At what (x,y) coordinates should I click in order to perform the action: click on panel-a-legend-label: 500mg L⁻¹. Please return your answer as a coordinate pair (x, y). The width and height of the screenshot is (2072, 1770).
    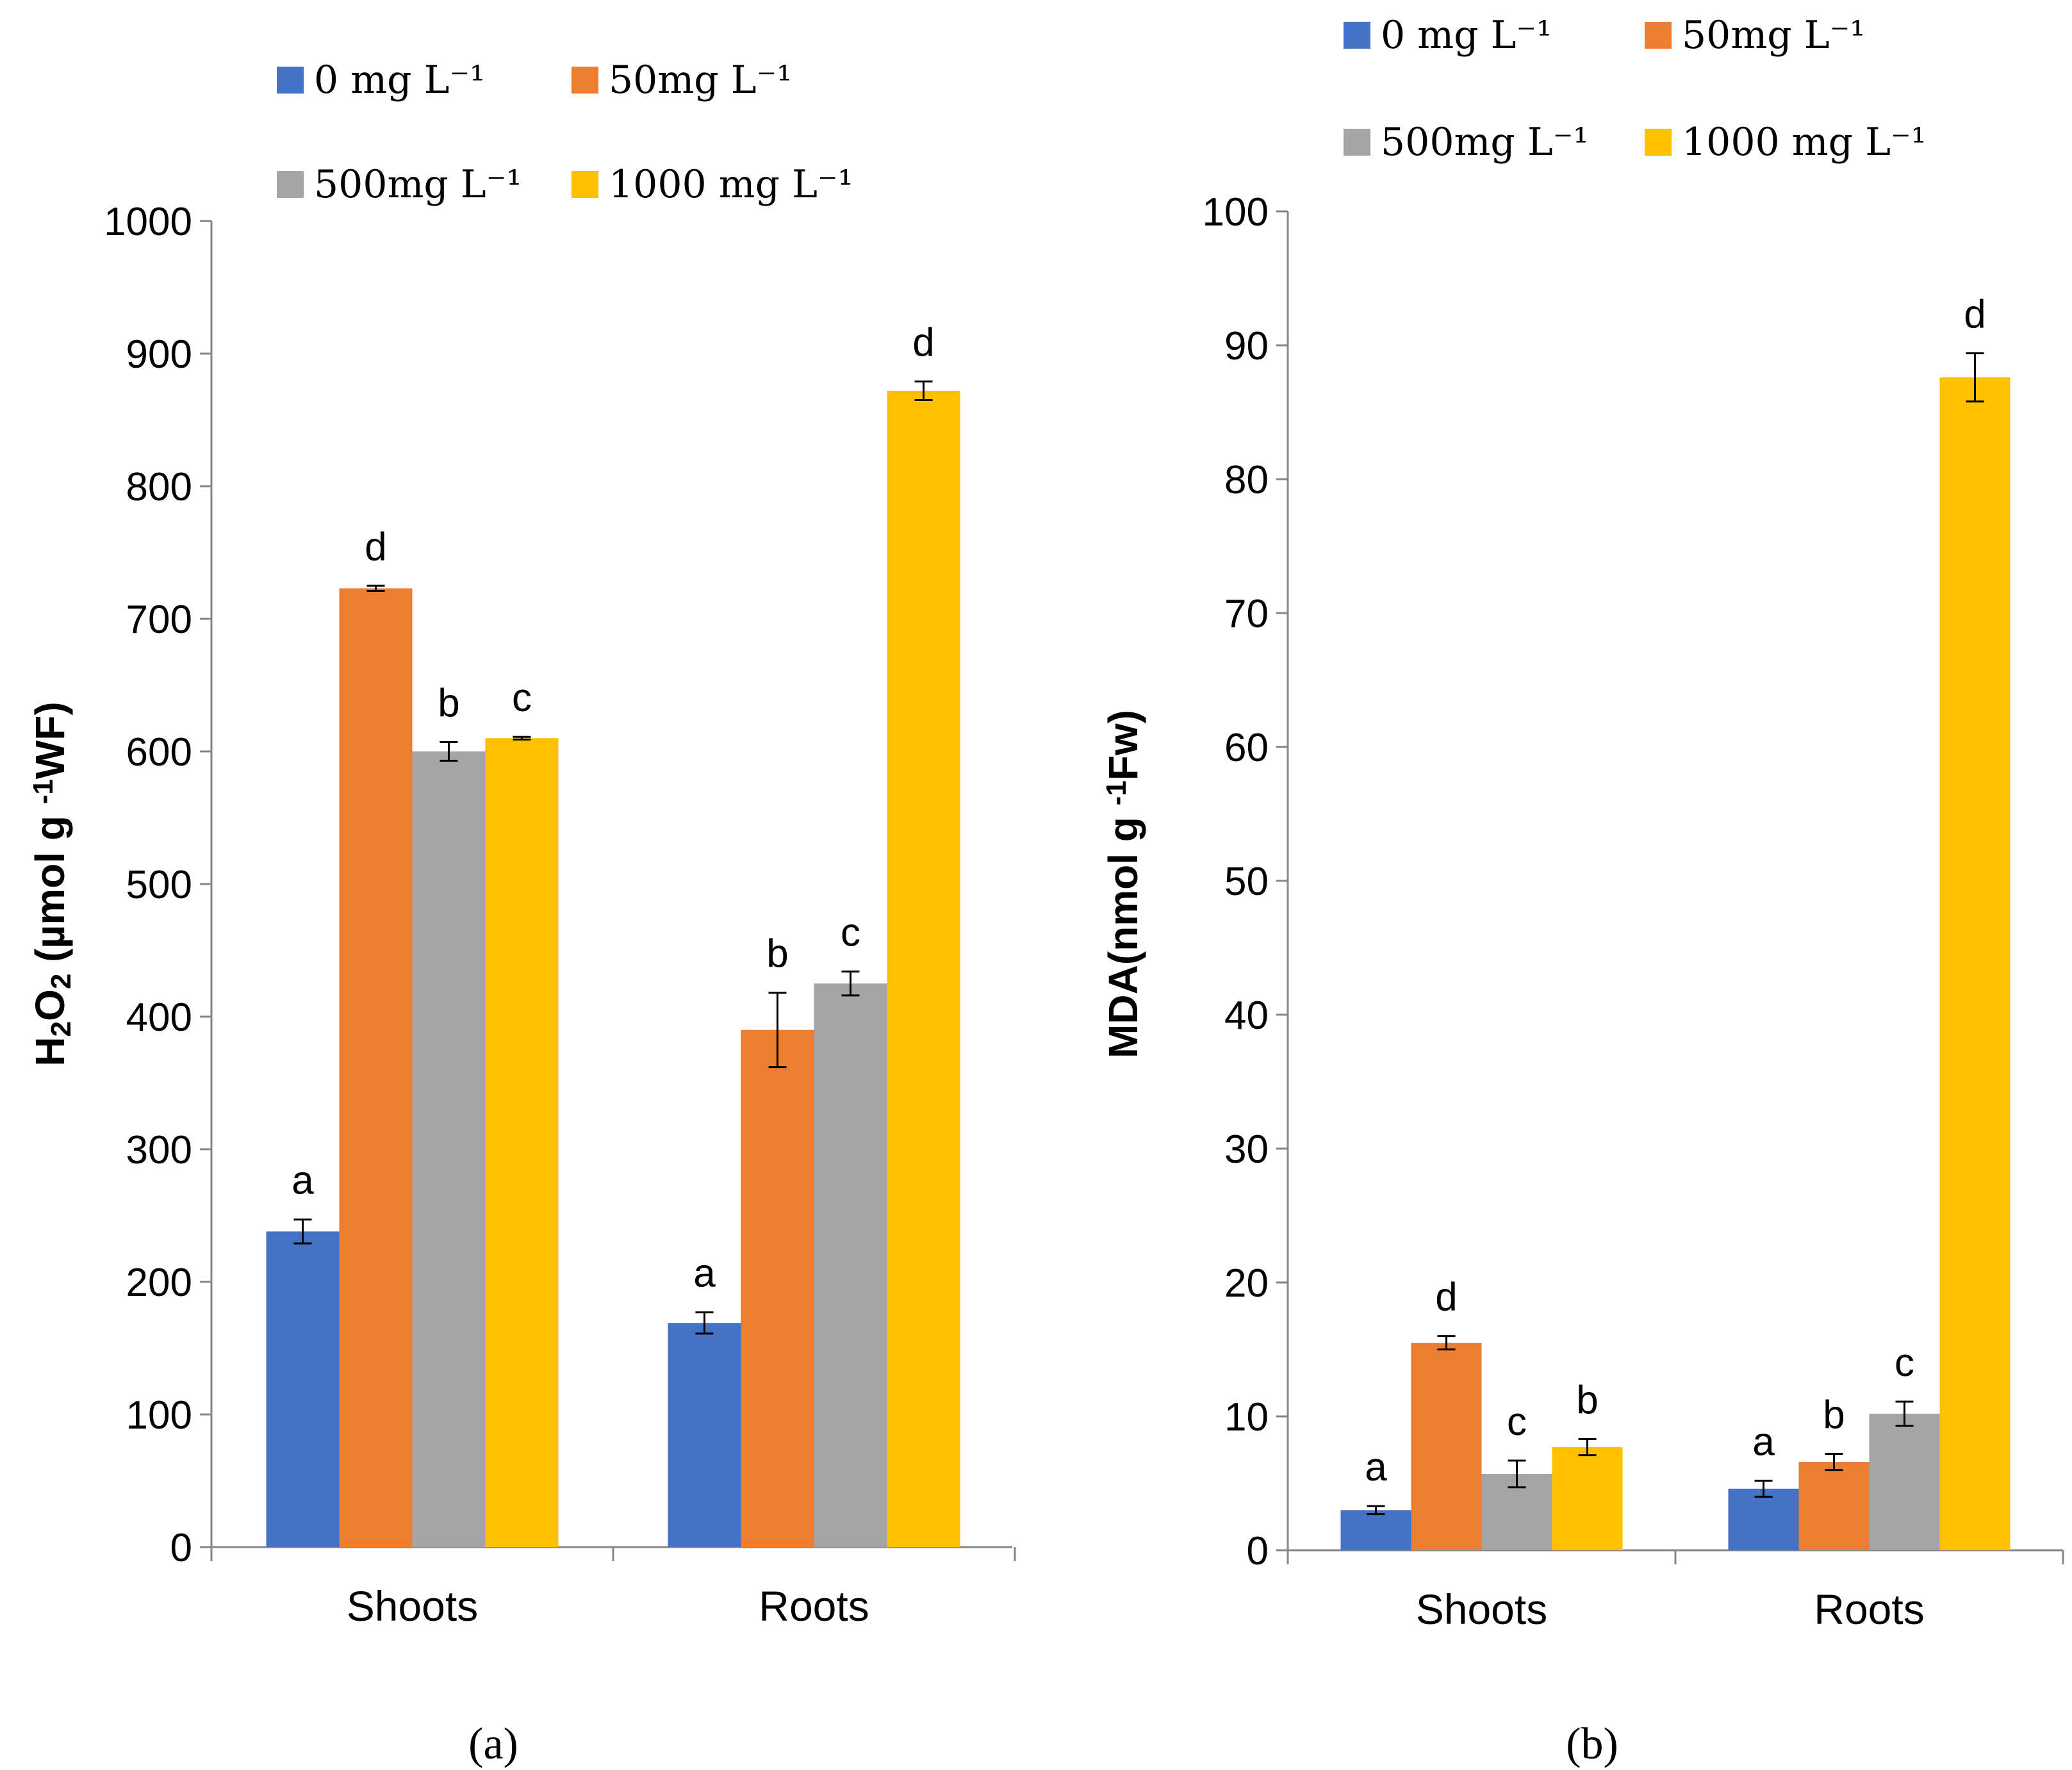
    Looking at the image, I should click on (418, 184).